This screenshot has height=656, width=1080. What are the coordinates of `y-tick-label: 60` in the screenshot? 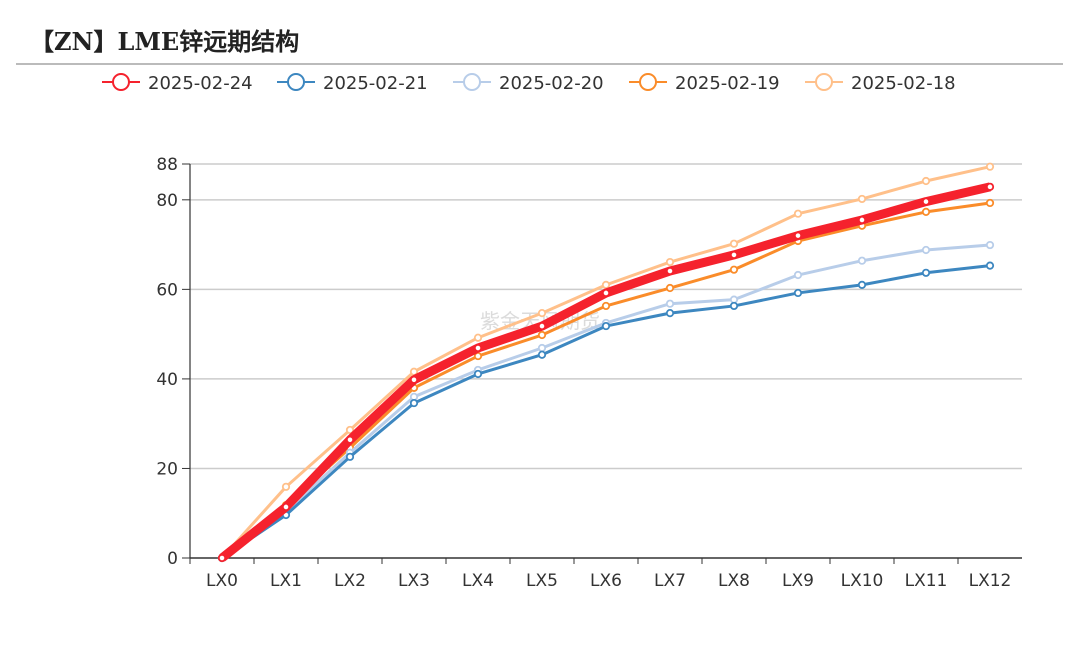 It's located at (167, 290).